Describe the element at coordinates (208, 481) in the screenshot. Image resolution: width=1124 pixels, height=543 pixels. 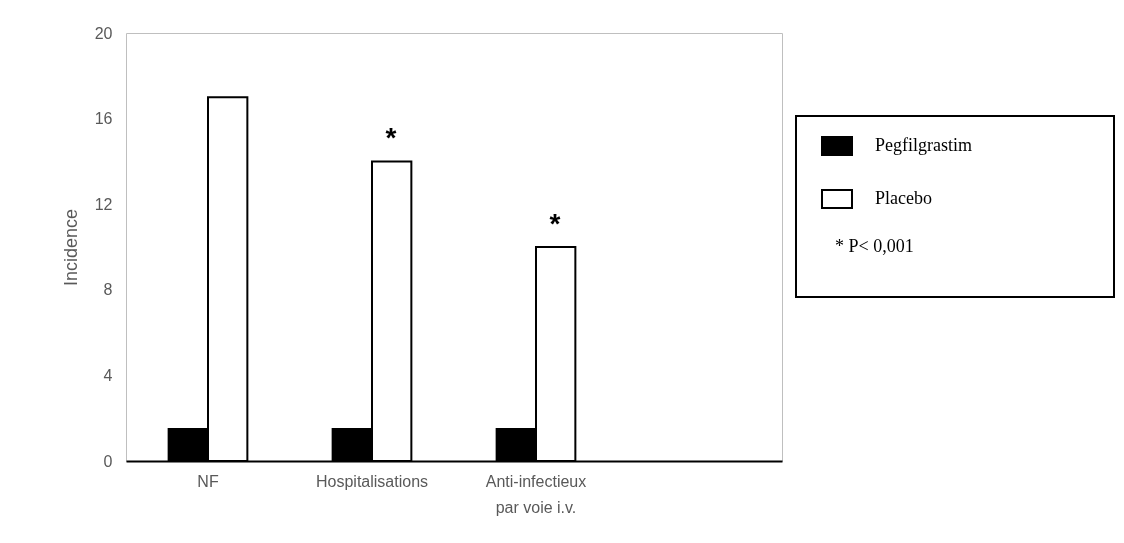
I see `x-tick-label: NF` at that location.